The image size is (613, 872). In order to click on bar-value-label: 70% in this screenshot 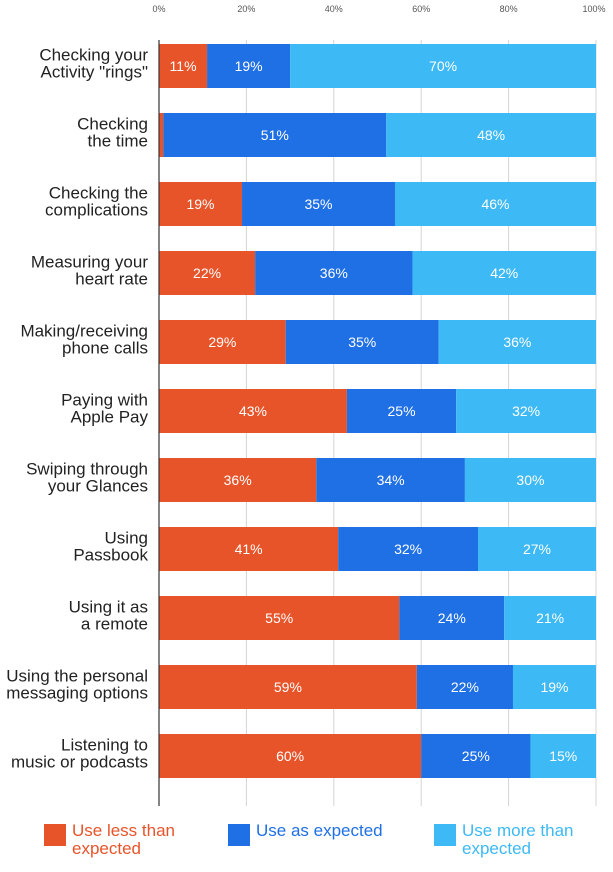, I will do `click(443, 66)`.